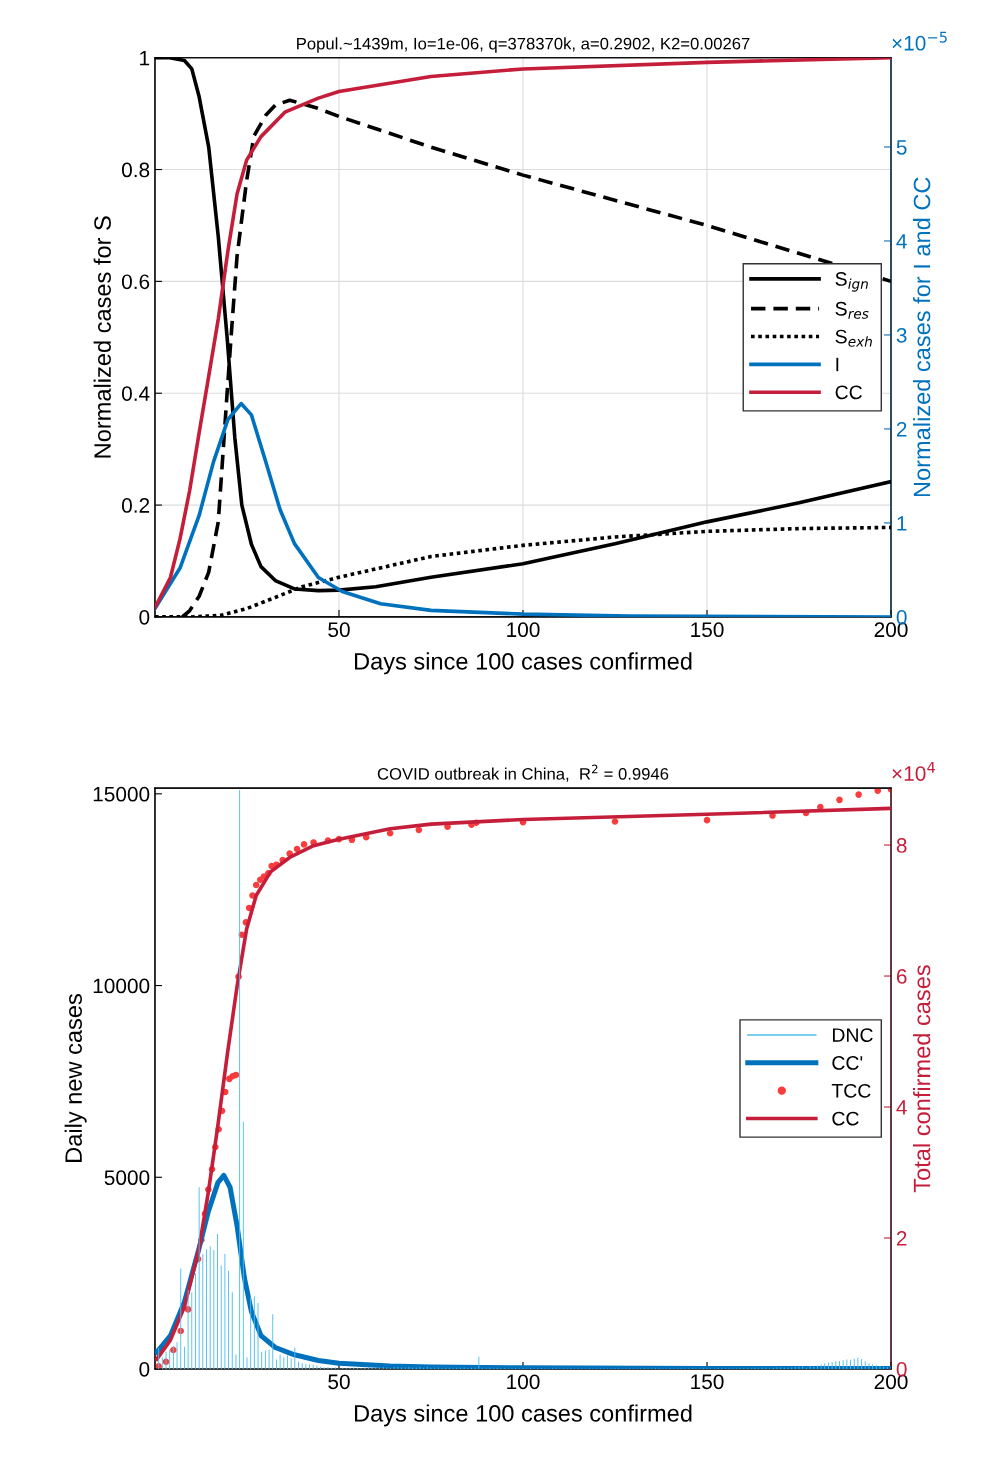  What do you see at coordinates (135, 170) in the screenshot?
I see `y-tick-label: 0.8` at bounding box center [135, 170].